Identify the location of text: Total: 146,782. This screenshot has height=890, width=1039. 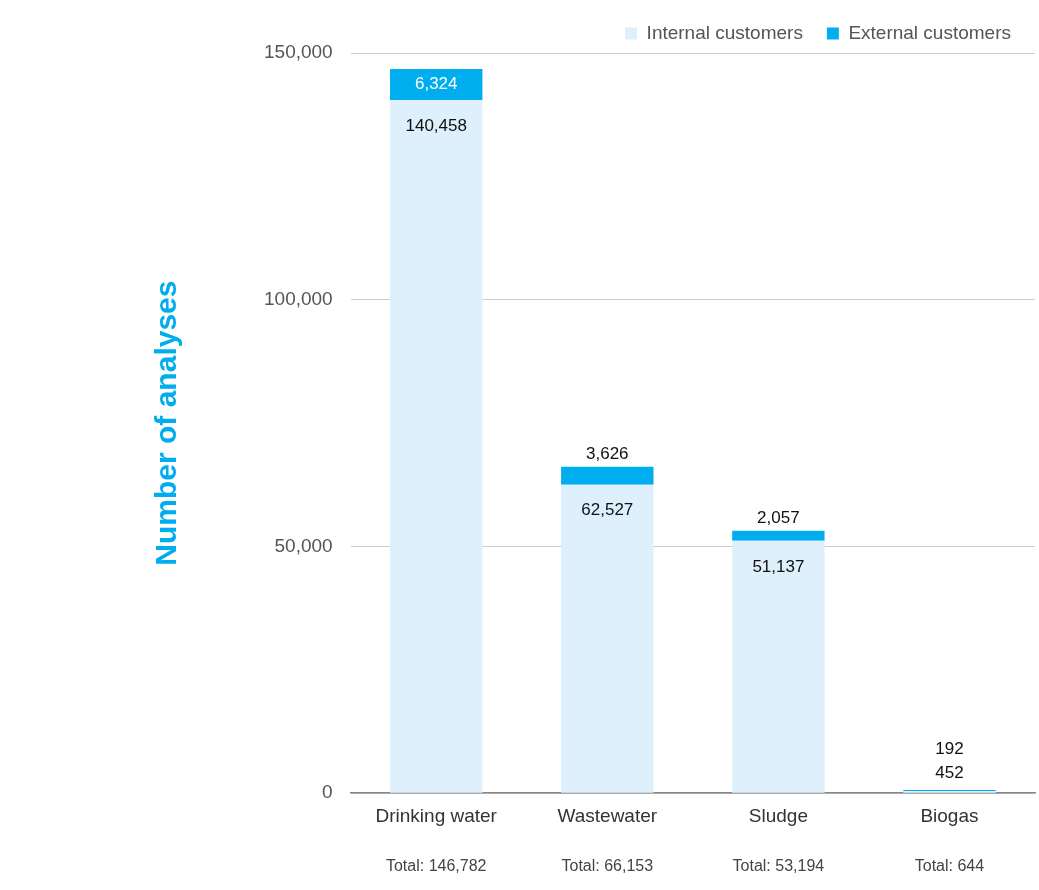
(436, 865).